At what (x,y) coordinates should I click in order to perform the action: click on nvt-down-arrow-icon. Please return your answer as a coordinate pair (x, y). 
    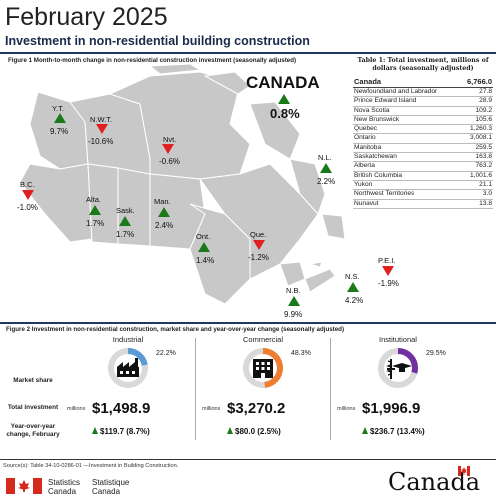
    Looking at the image, I should click on (168, 149).